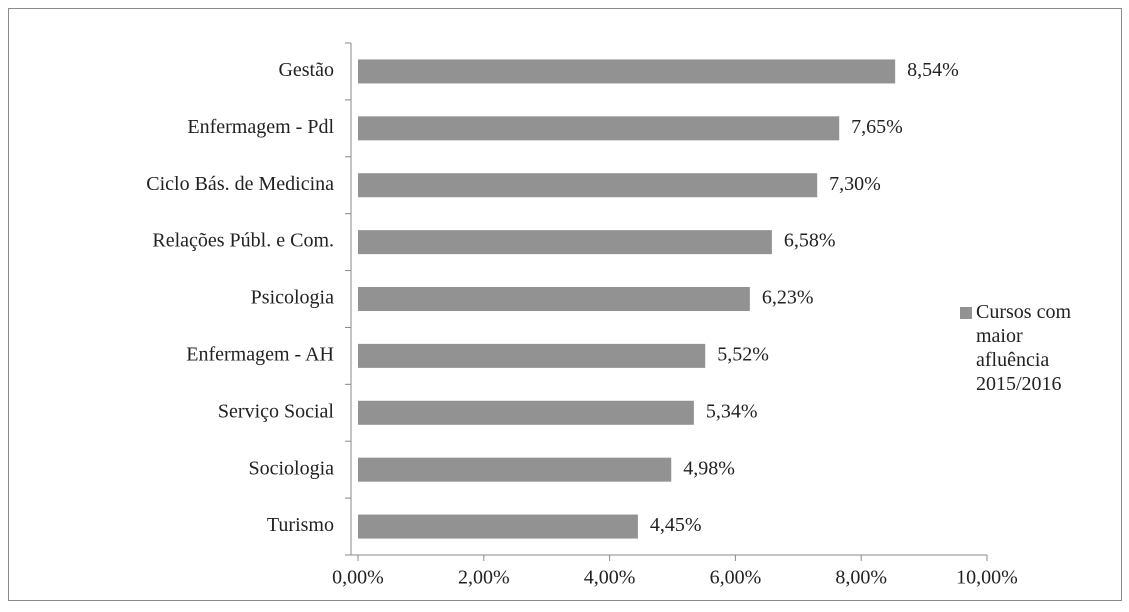  What do you see at coordinates (855, 184) in the screenshot?
I see `data-label: 7,30%` at bounding box center [855, 184].